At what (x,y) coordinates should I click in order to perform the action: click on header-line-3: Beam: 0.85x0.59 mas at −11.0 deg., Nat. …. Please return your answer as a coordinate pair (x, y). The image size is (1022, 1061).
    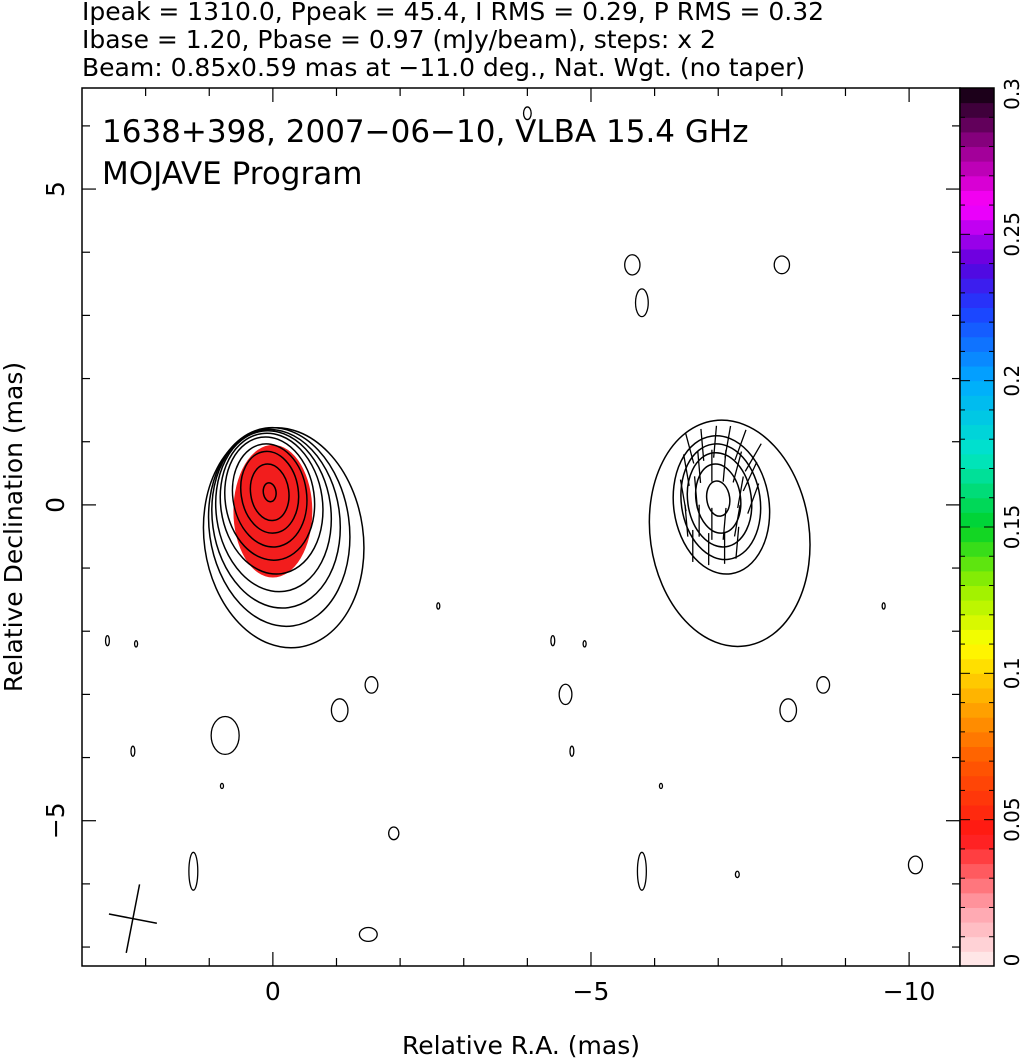
    Looking at the image, I should click on (443, 67).